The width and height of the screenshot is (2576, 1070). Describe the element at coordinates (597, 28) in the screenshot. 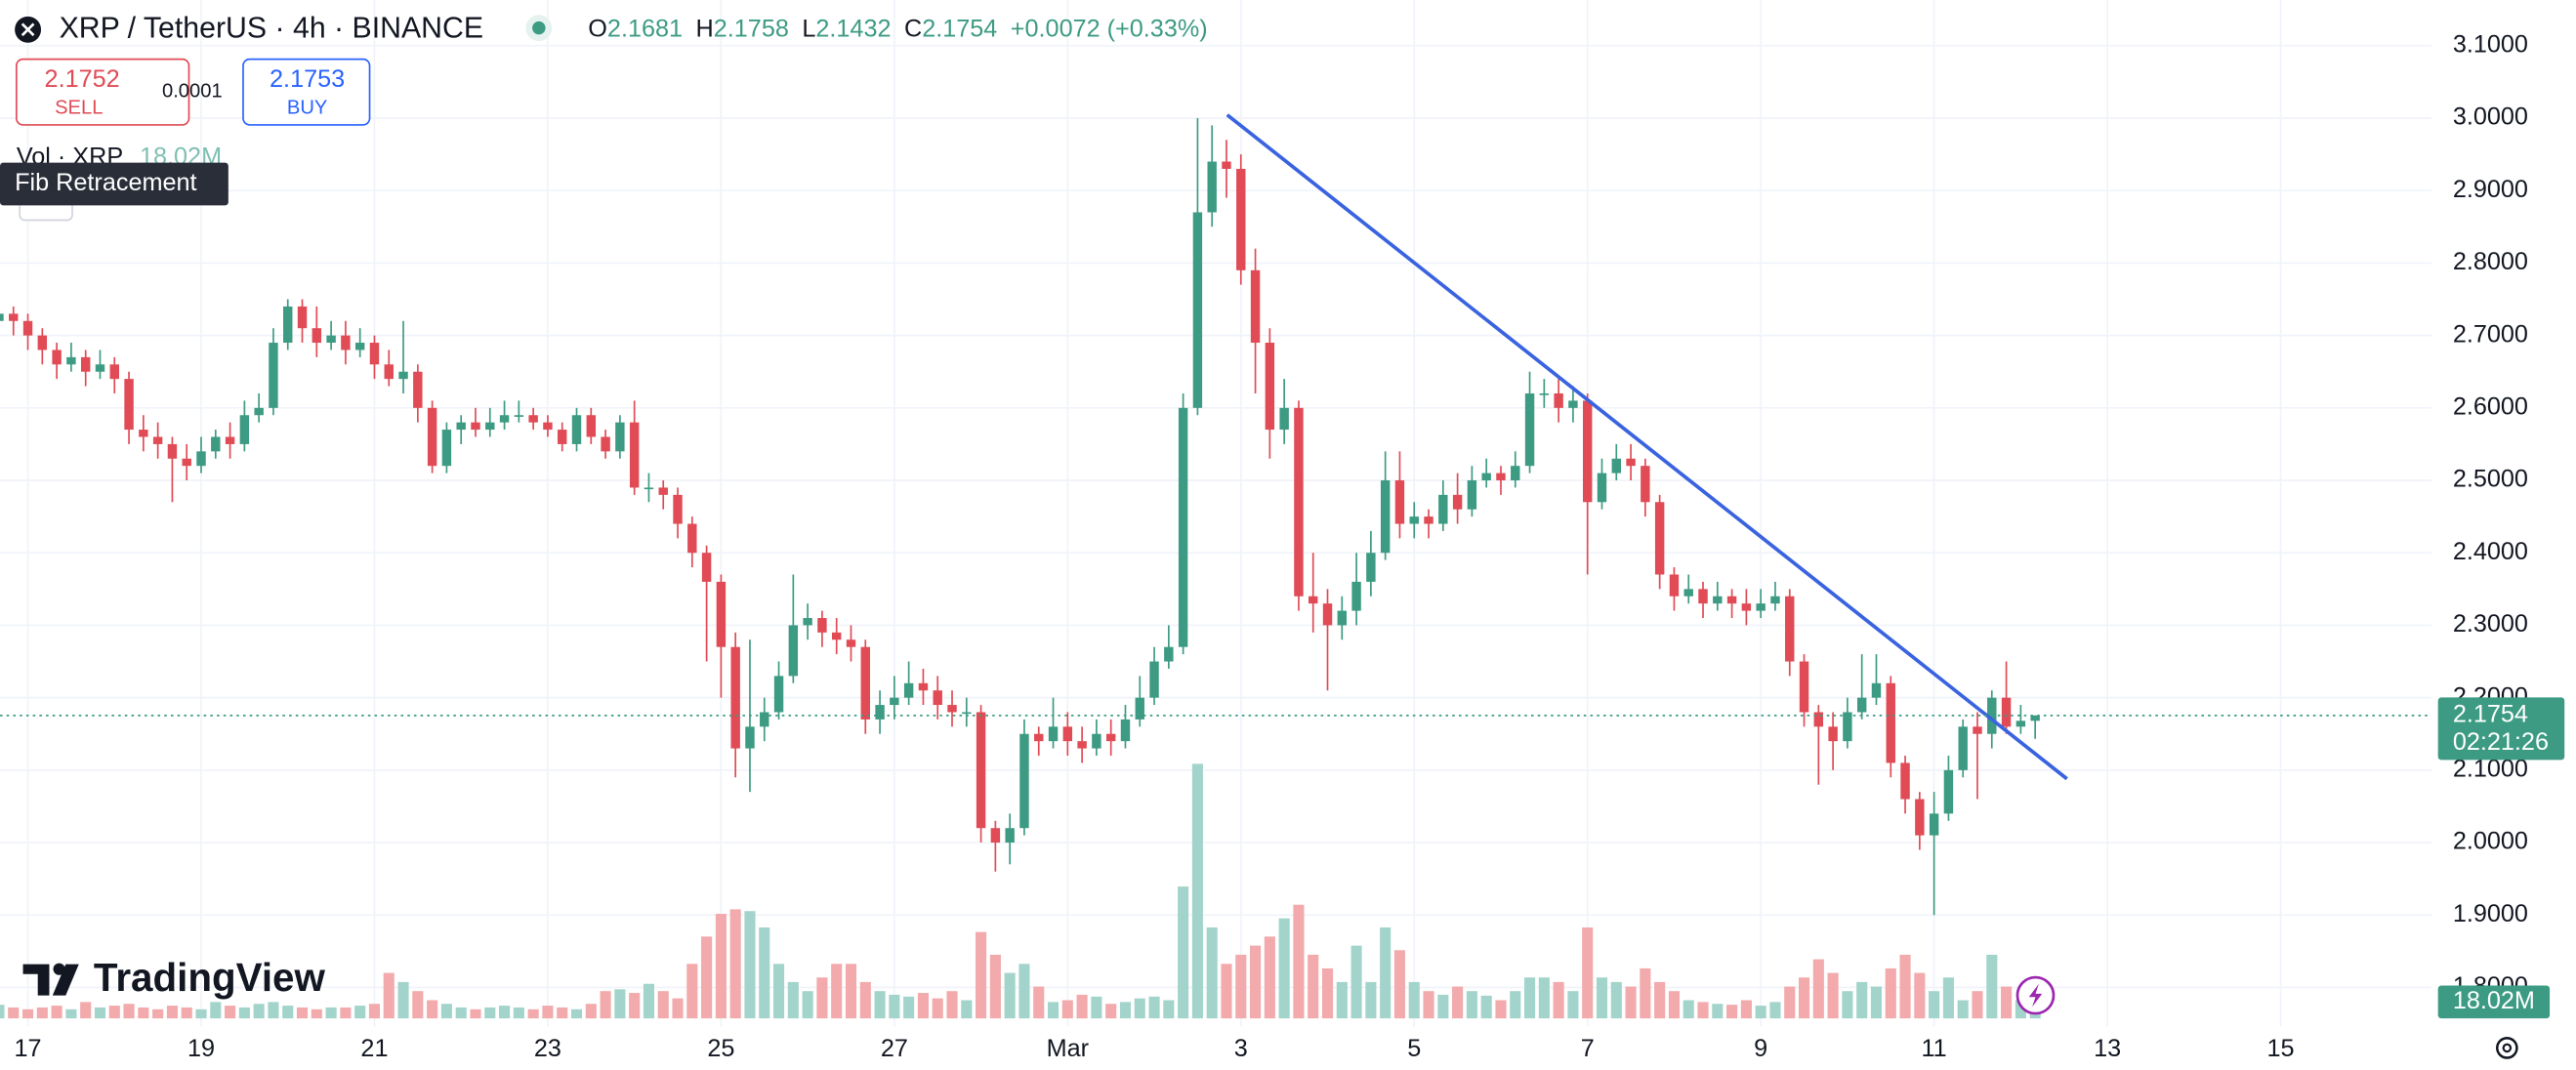

I see `ohlc-label: O` at that location.